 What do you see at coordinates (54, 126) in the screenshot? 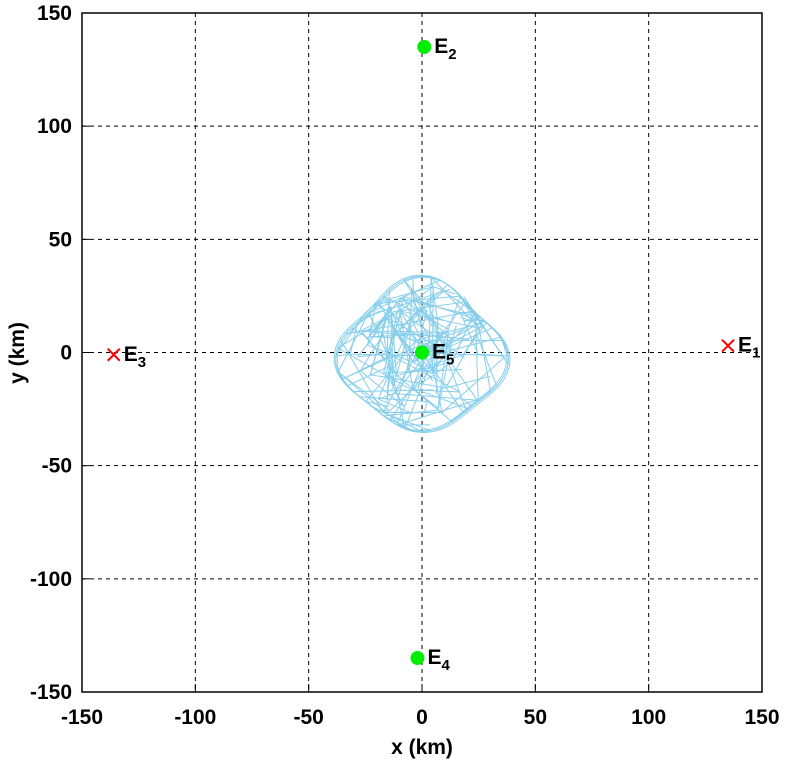
I see `y-tick-label: 100` at bounding box center [54, 126].